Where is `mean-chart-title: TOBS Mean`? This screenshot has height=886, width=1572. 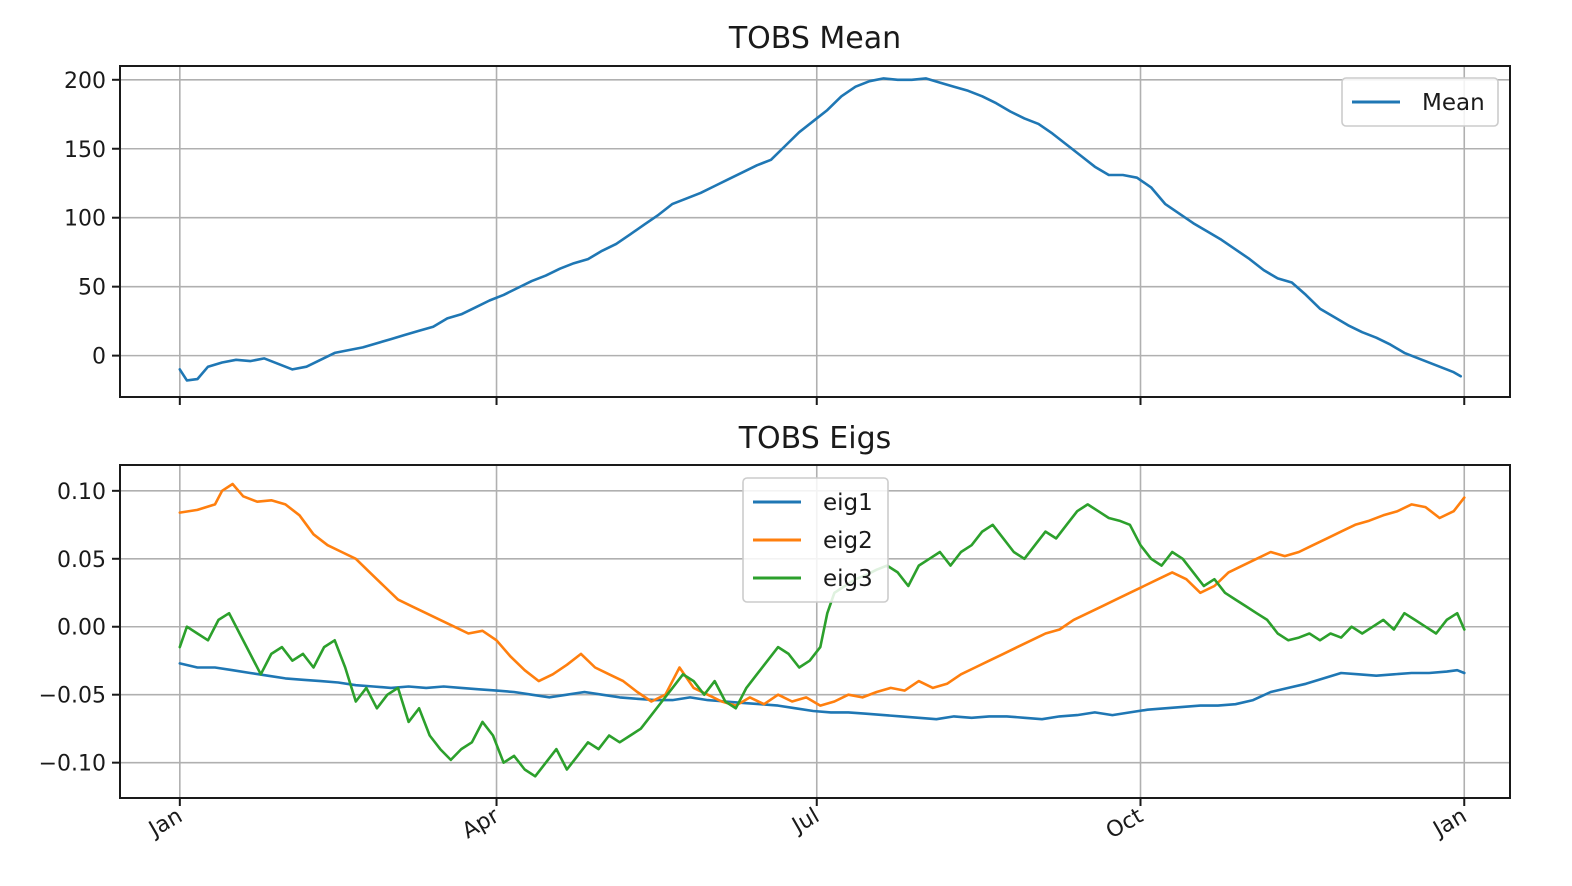
mean-chart-title: TOBS Mean is located at coordinates (814, 38).